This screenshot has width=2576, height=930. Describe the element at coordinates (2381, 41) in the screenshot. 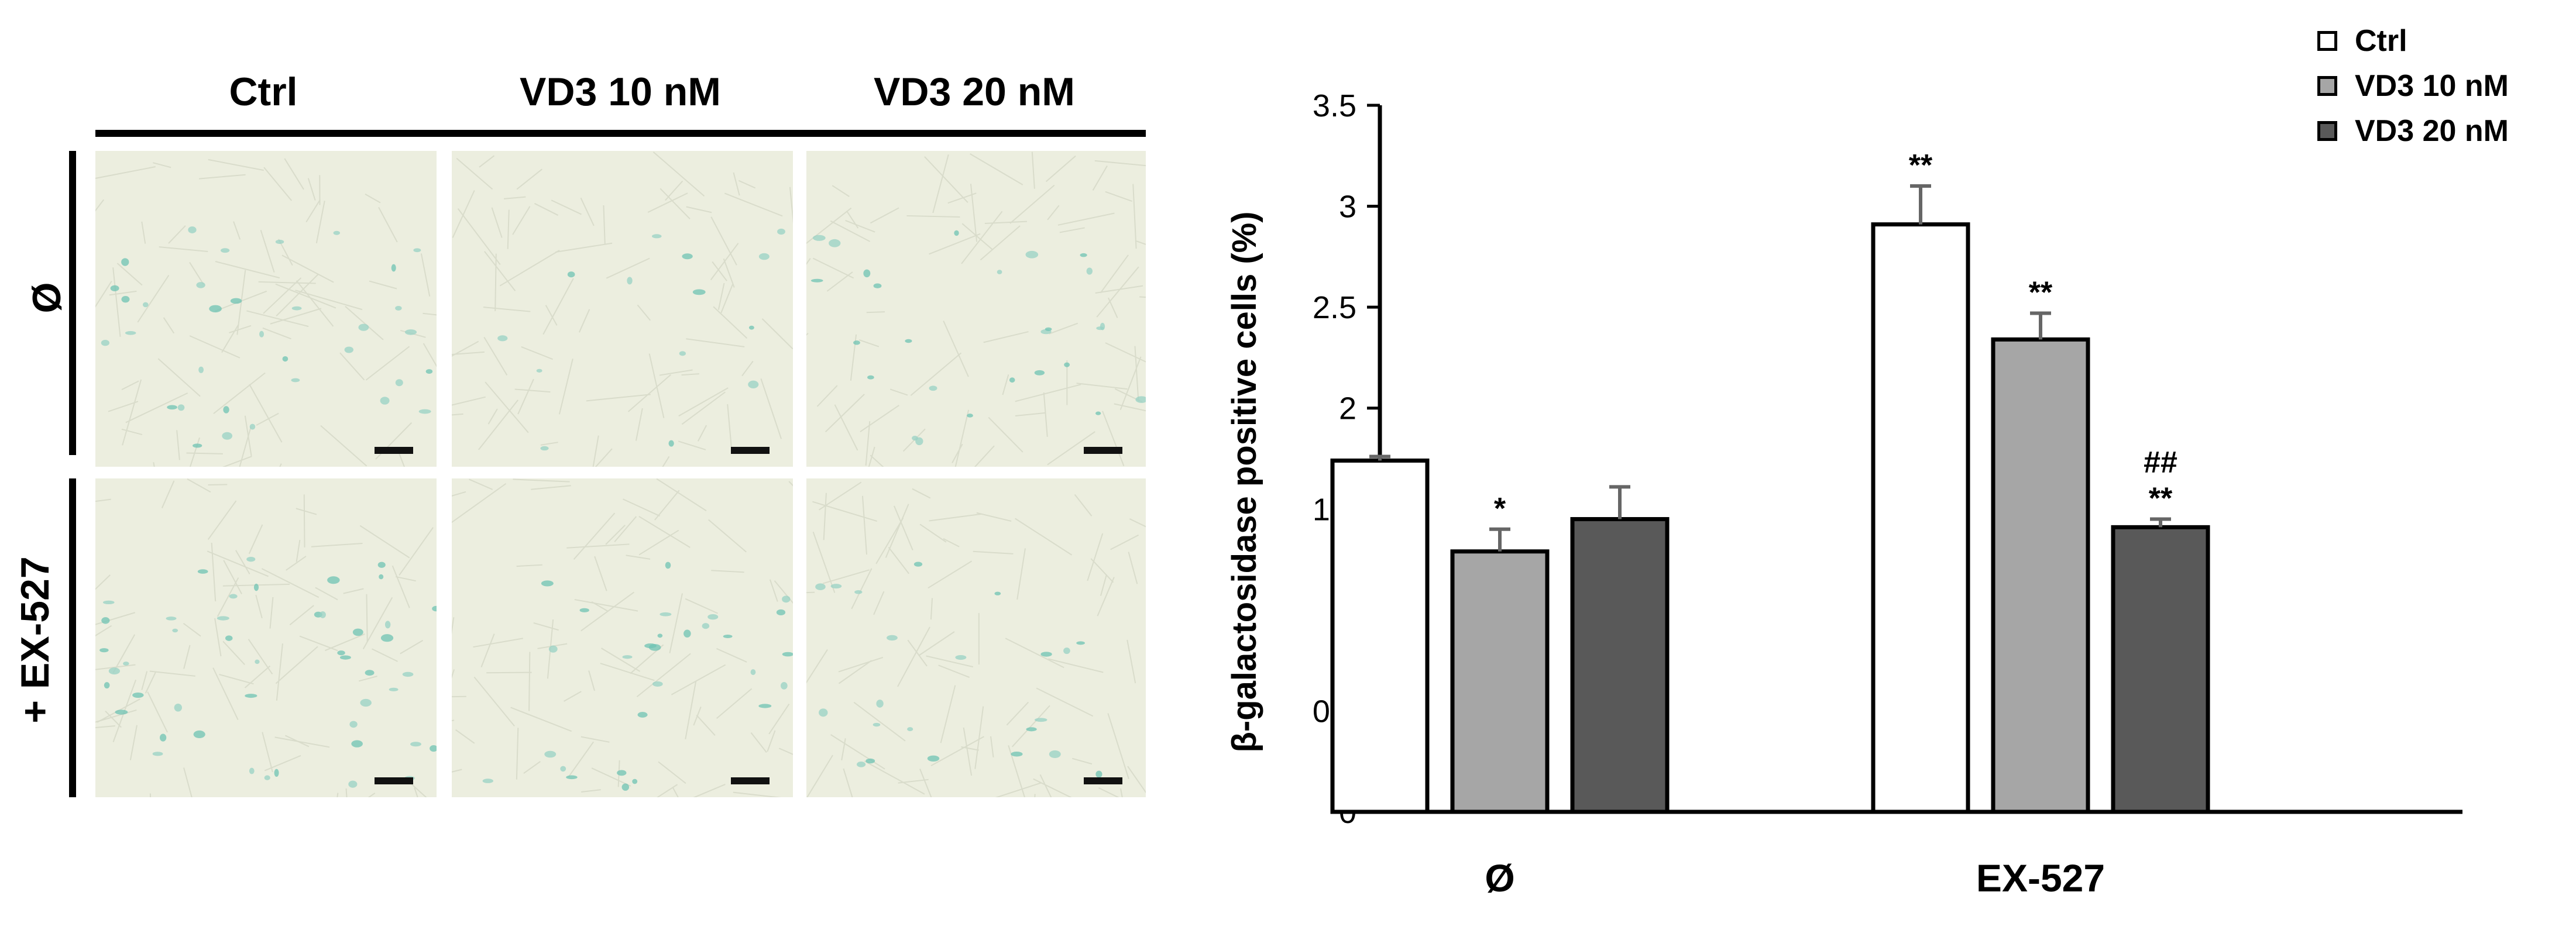

I see `legend-label-ctrl: Ctrl` at that location.